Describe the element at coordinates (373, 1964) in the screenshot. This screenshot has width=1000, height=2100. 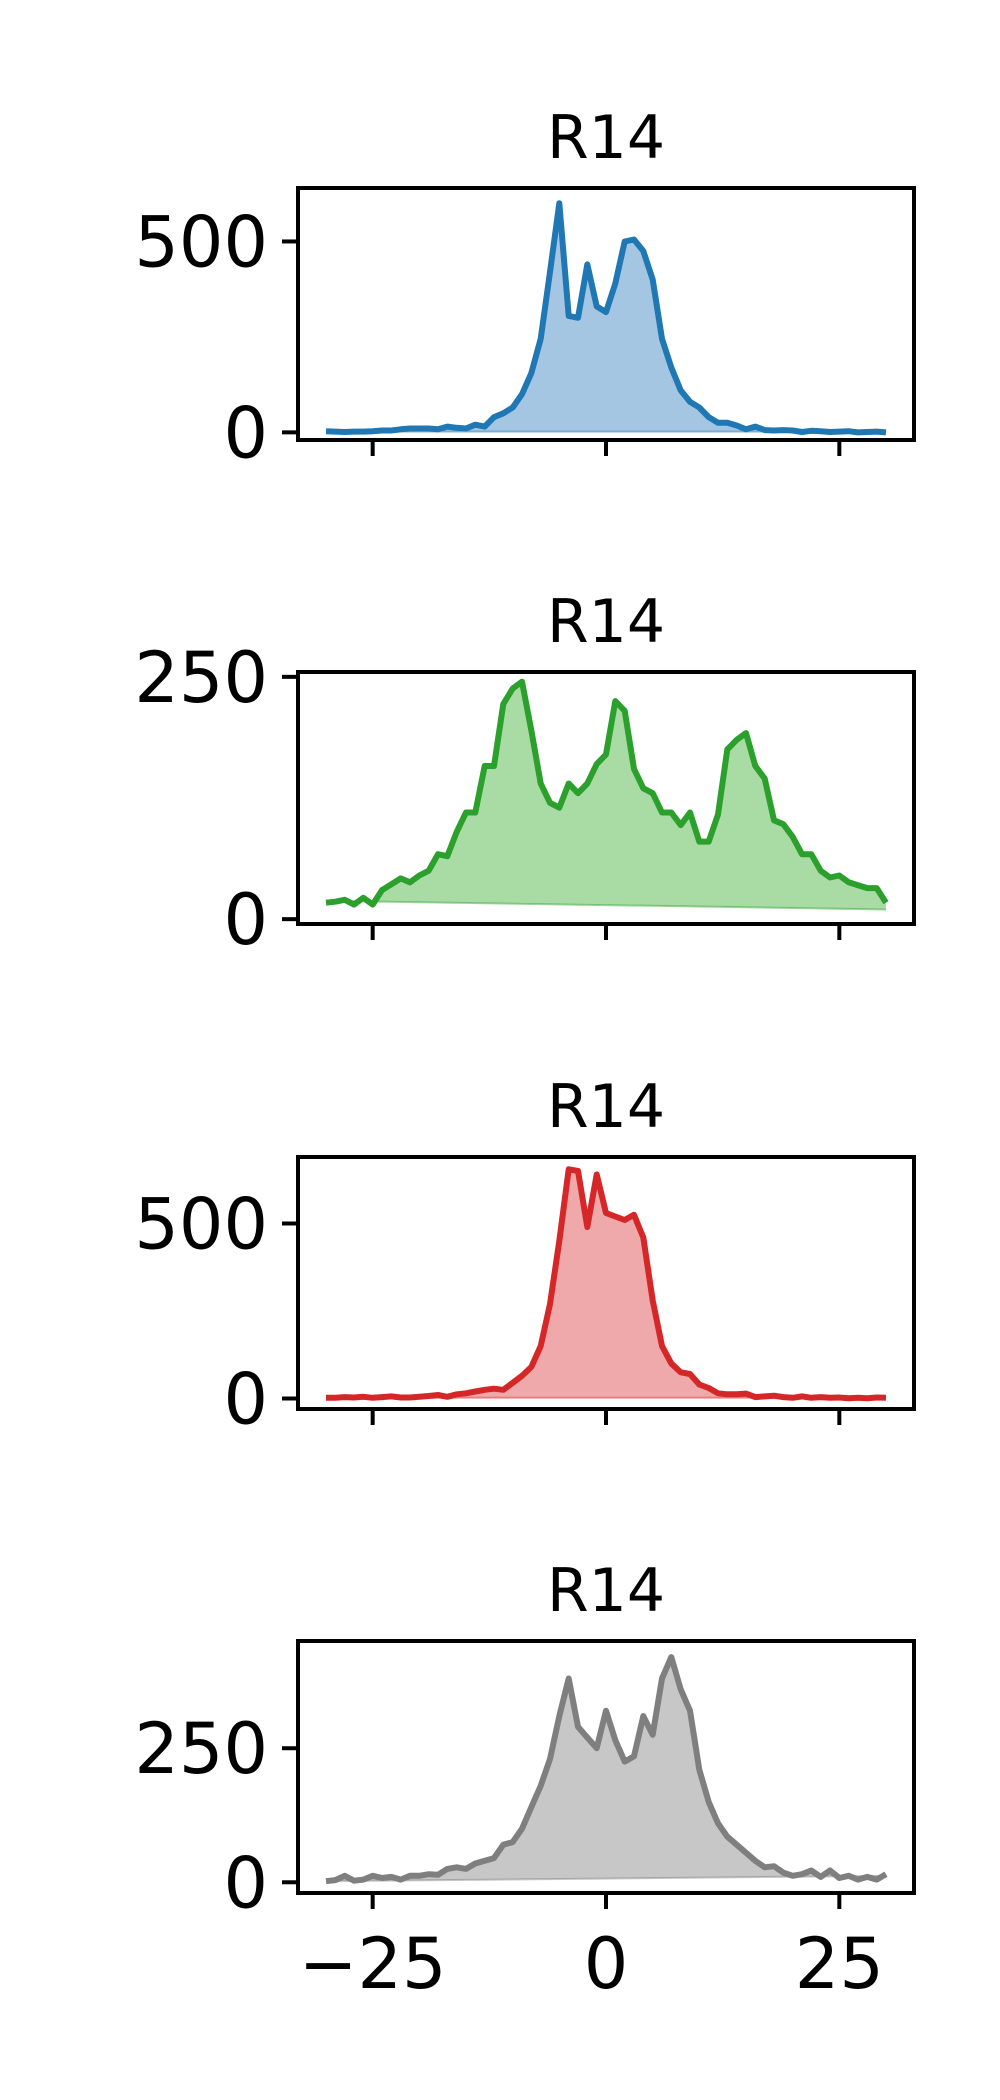
I see `x-tick-label: −25` at that location.